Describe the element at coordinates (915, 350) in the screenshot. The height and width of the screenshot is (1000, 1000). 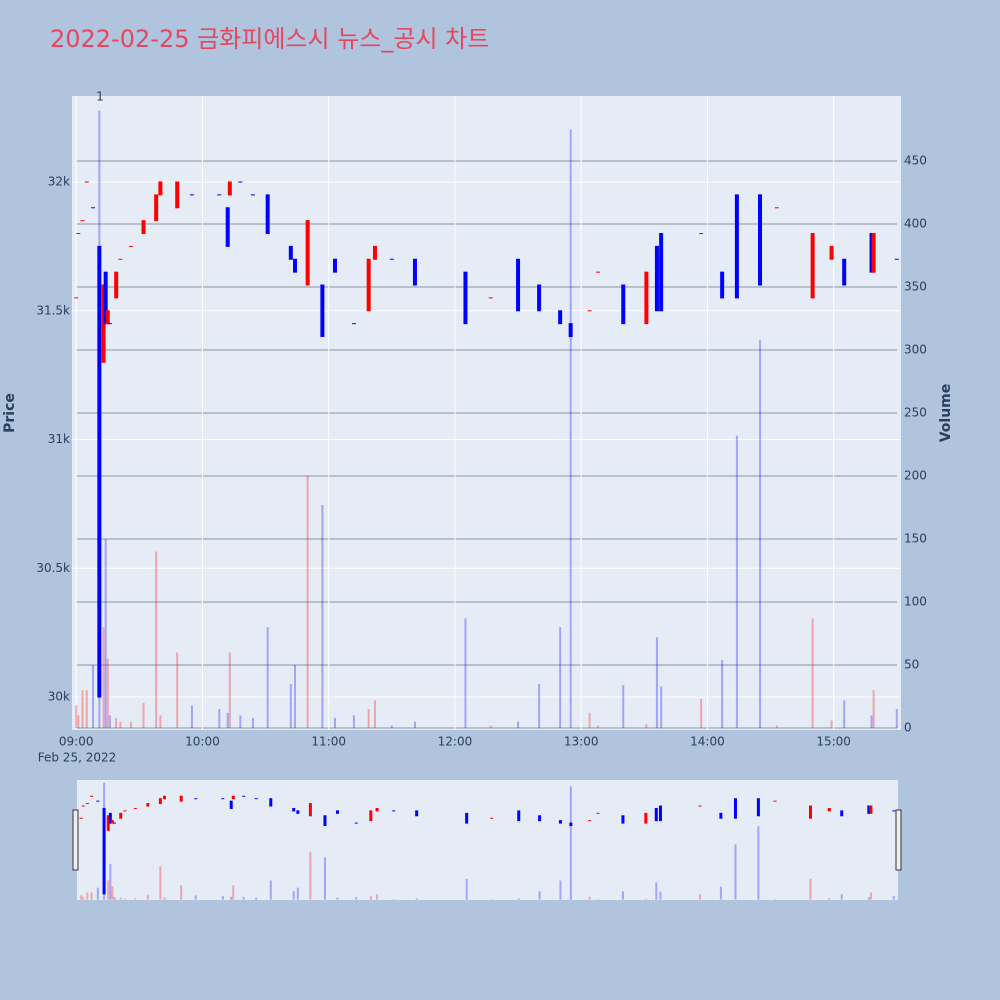
I see `y2-tick-label: 300` at that location.